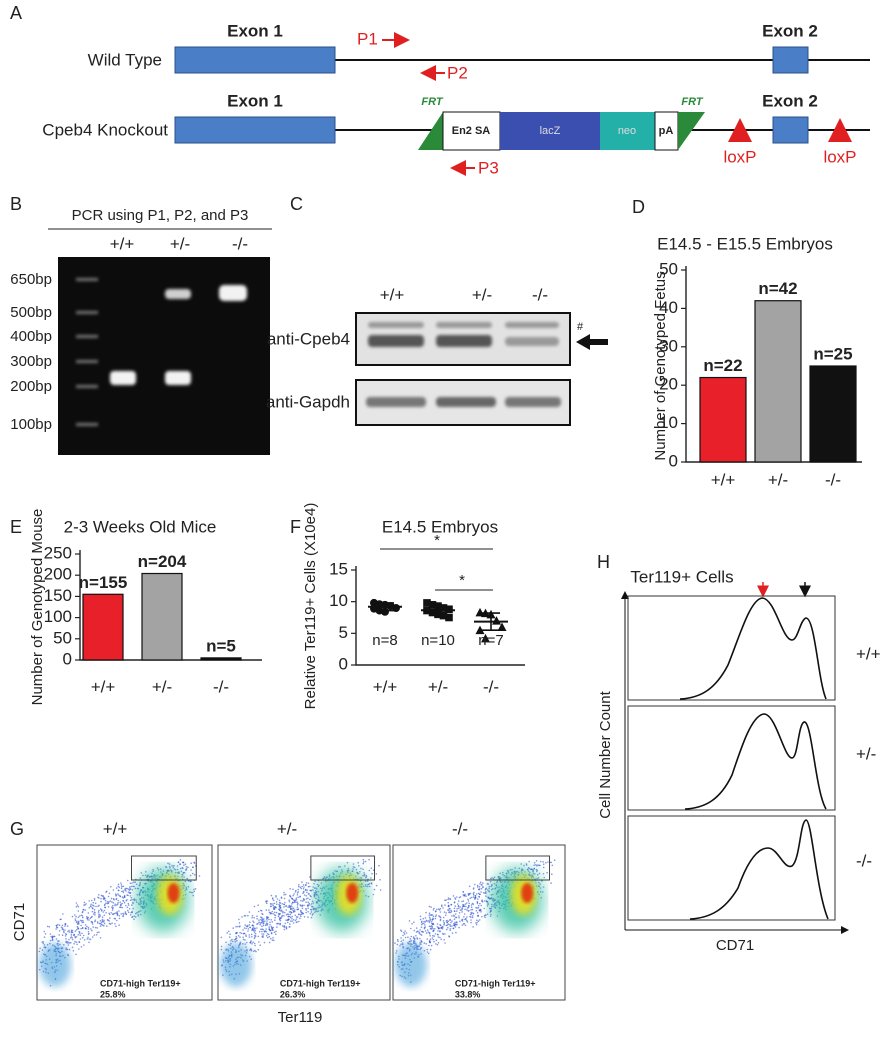 The width and height of the screenshot is (892, 1050). I want to click on panel-letter: A, so click(16, 13).